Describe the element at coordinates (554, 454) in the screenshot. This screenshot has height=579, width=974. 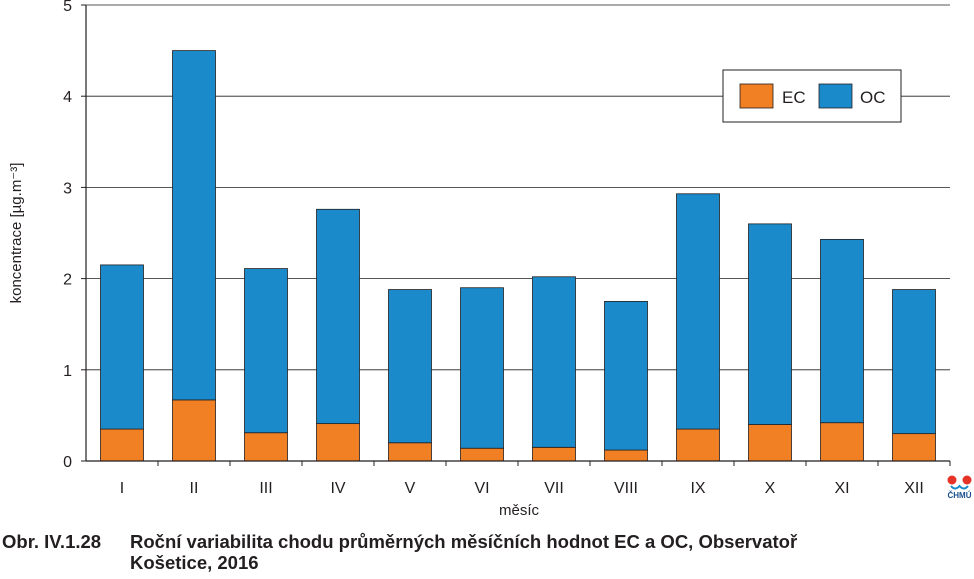
I see `bar-ec-vii` at that location.